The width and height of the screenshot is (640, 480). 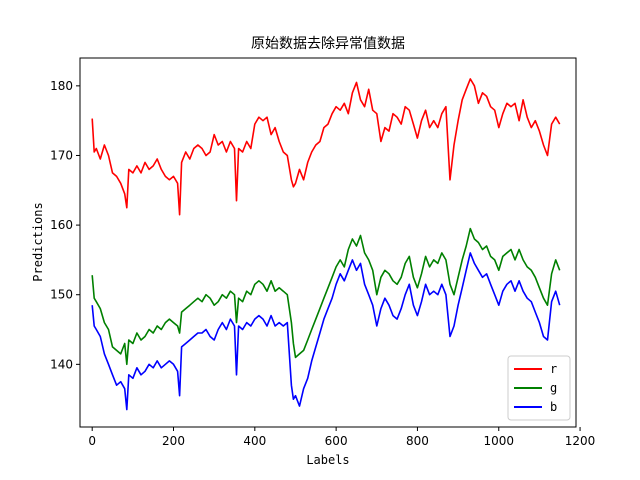 What do you see at coordinates (173, 441) in the screenshot?
I see `x-tick-label: 200` at bounding box center [173, 441].